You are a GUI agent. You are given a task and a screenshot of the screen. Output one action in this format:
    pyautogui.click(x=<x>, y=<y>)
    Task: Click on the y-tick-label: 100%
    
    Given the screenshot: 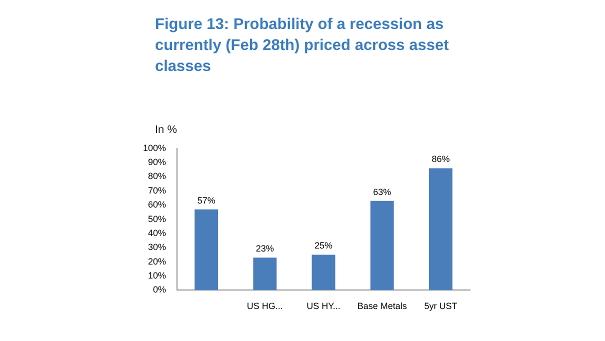 What is the action you would take?
    pyautogui.click(x=154, y=147)
    